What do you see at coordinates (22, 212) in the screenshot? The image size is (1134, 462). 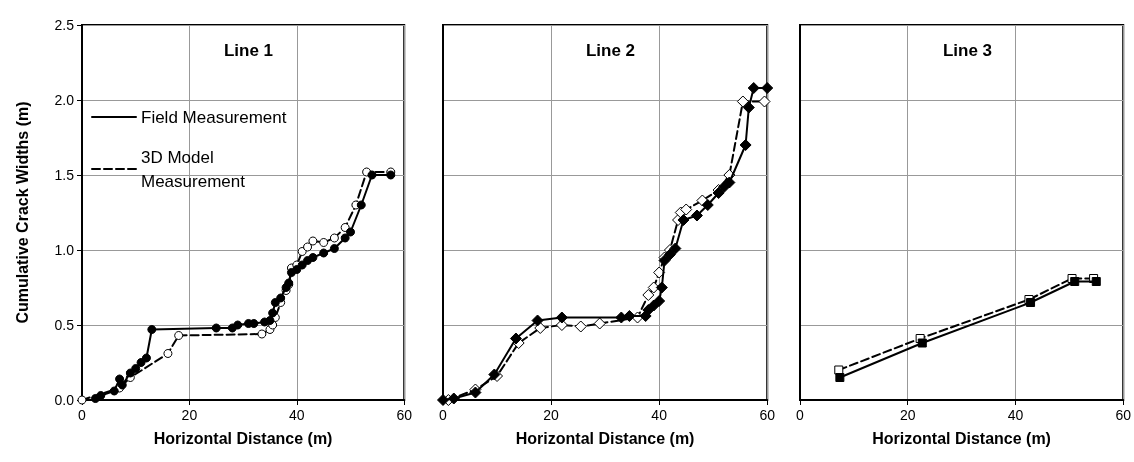 I see `y-axis-title: Cumulative Crack Widths (m)` at bounding box center [22, 212].